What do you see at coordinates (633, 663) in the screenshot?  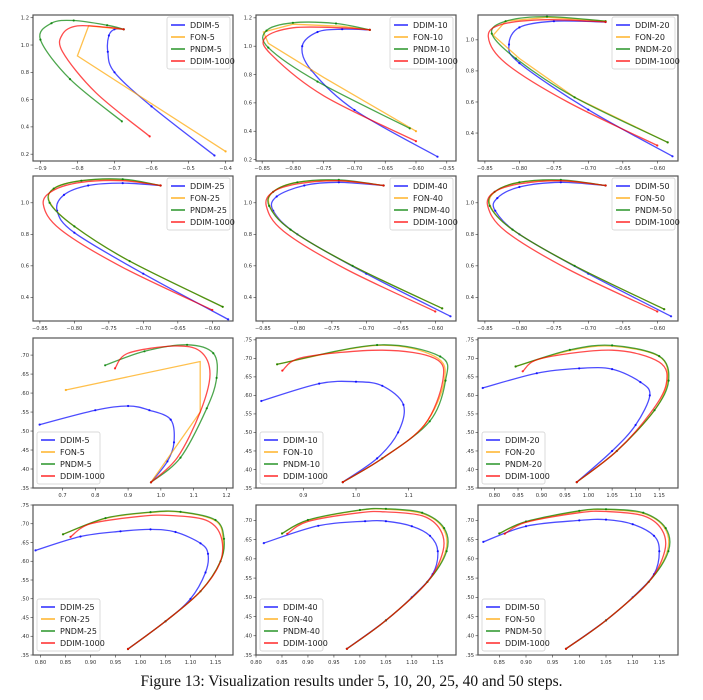 I see `x-tick-label: 1.10` at bounding box center [633, 663].